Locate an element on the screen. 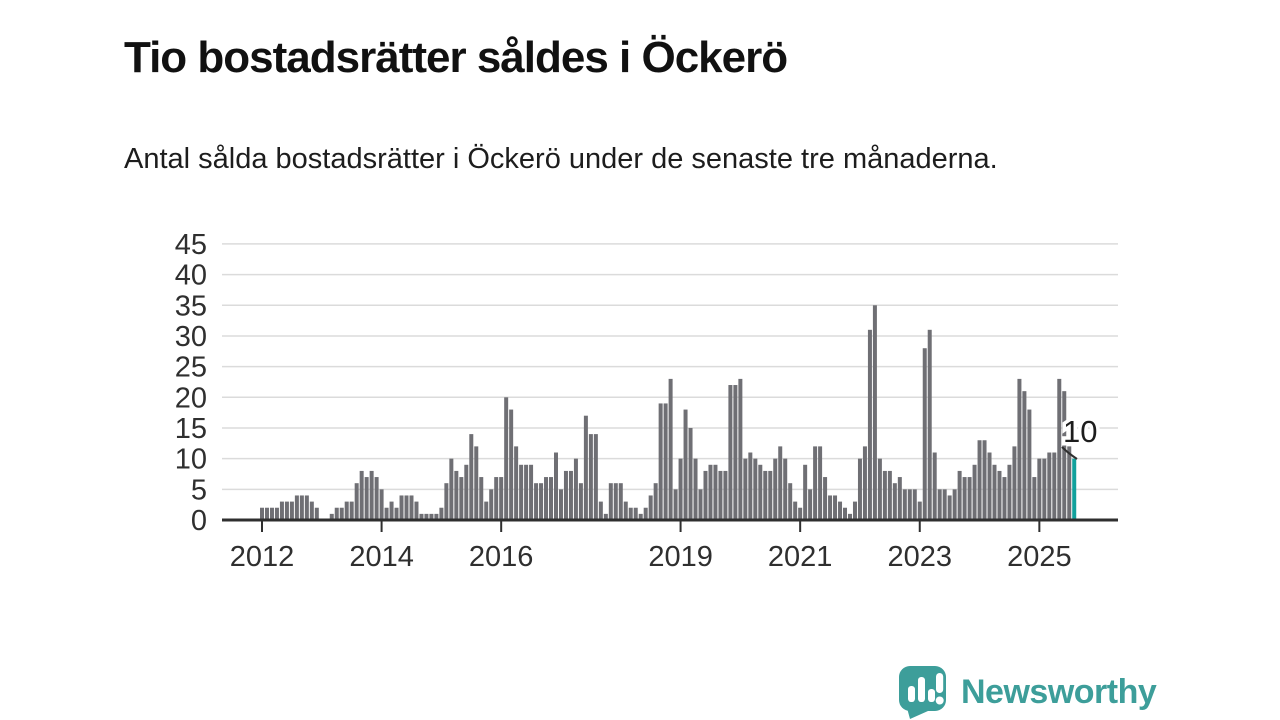 This screenshot has height=720, width=1280. page-title: Tio bostadsrätter såldes i Öckerö is located at coordinates (456, 58).